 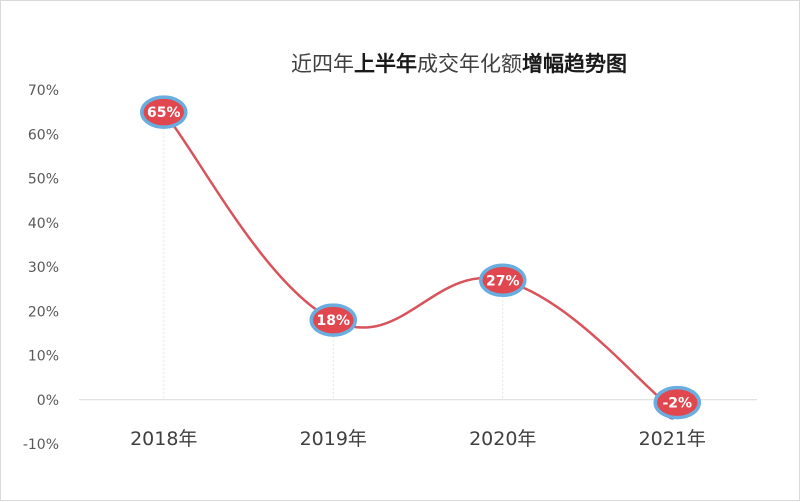 I want to click on x-tick-label: 2019年, so click(x=333, y=439).